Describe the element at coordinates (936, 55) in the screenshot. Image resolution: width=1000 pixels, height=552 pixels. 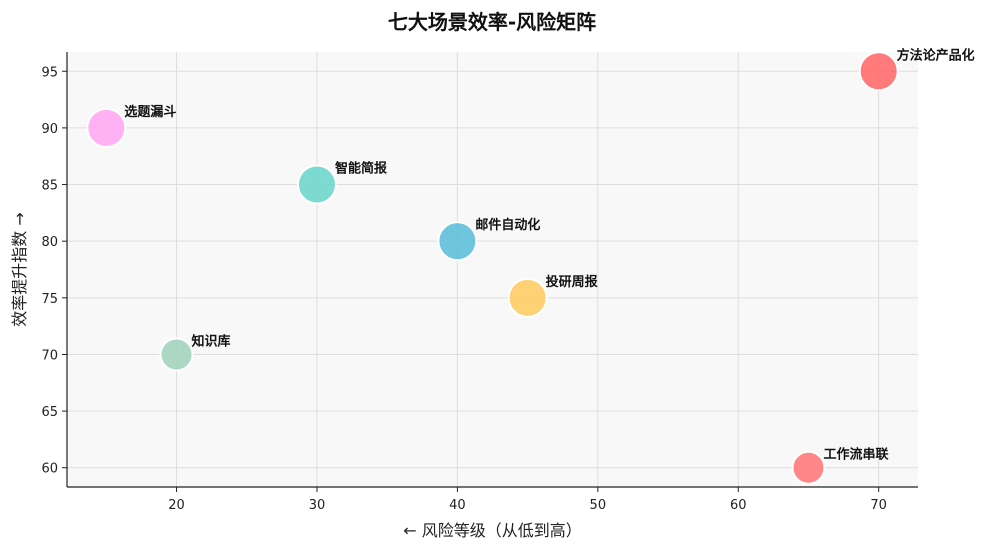
I see `point-label: 方法论产品化` at that location.